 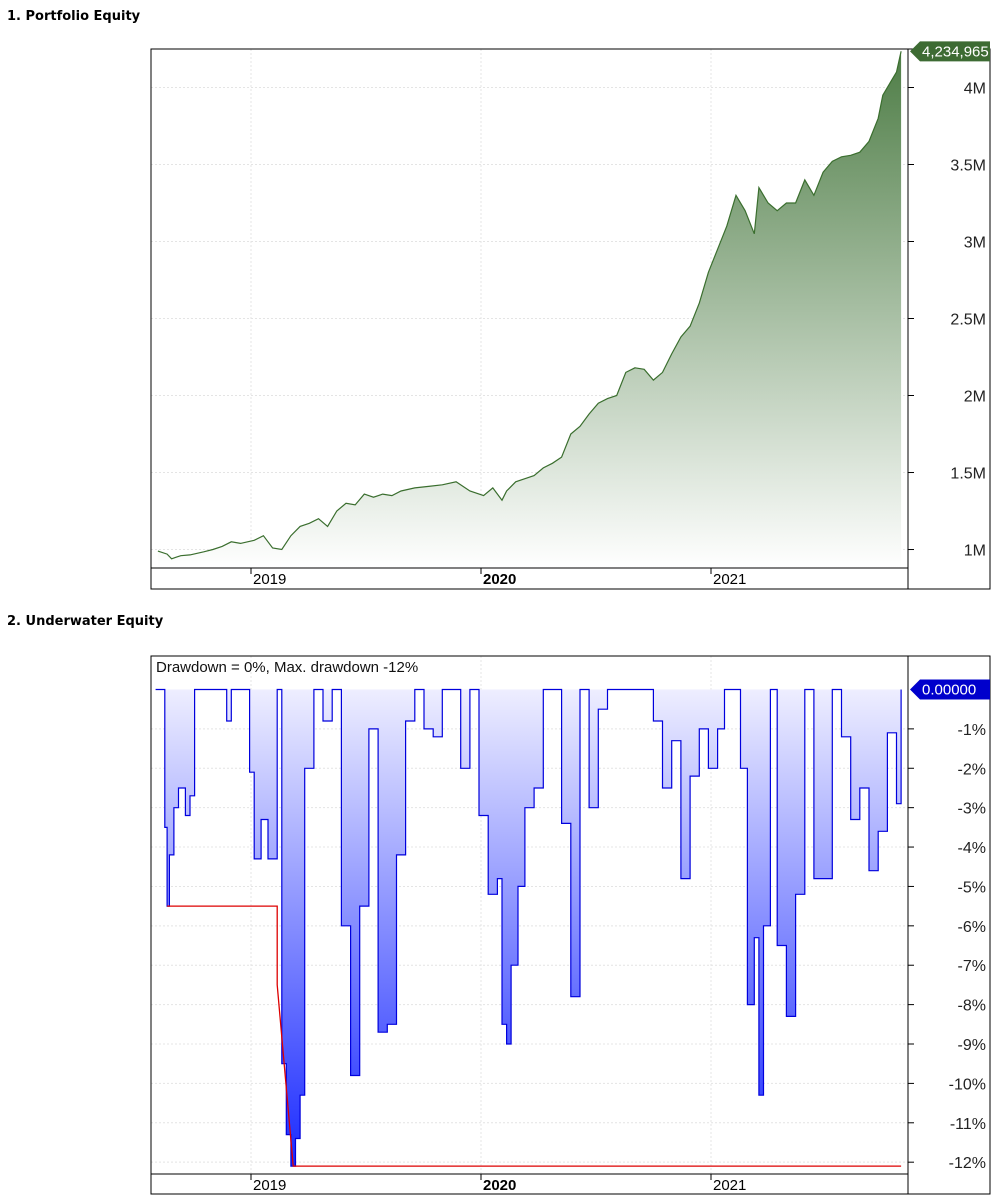 What do you see at coordinates (975, 243) in the screenshot?
I see `y-tick-label: 3M` at bounding box center [975, 243].